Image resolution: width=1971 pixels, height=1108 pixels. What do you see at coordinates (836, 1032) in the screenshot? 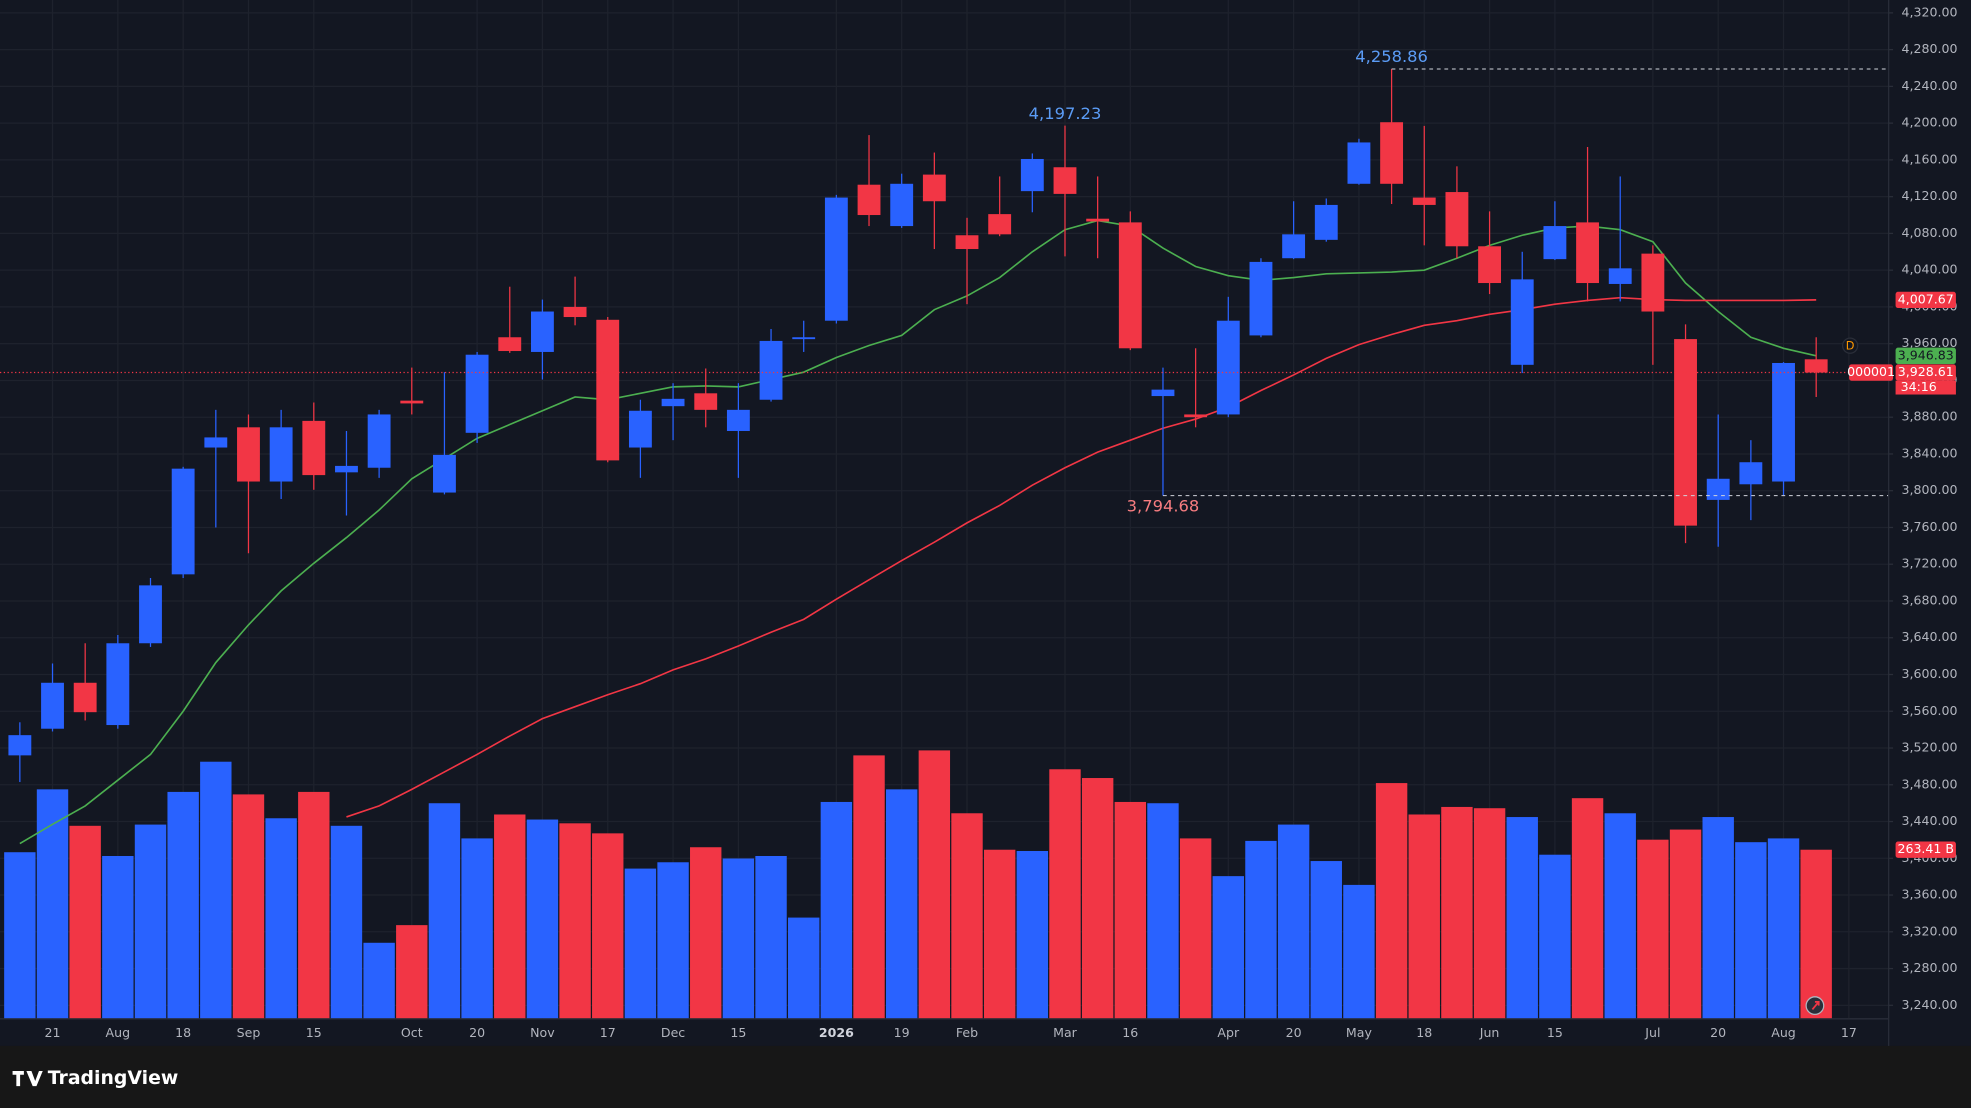
I see `x-tick-label: 2026` at bounding box center [836, 1032].